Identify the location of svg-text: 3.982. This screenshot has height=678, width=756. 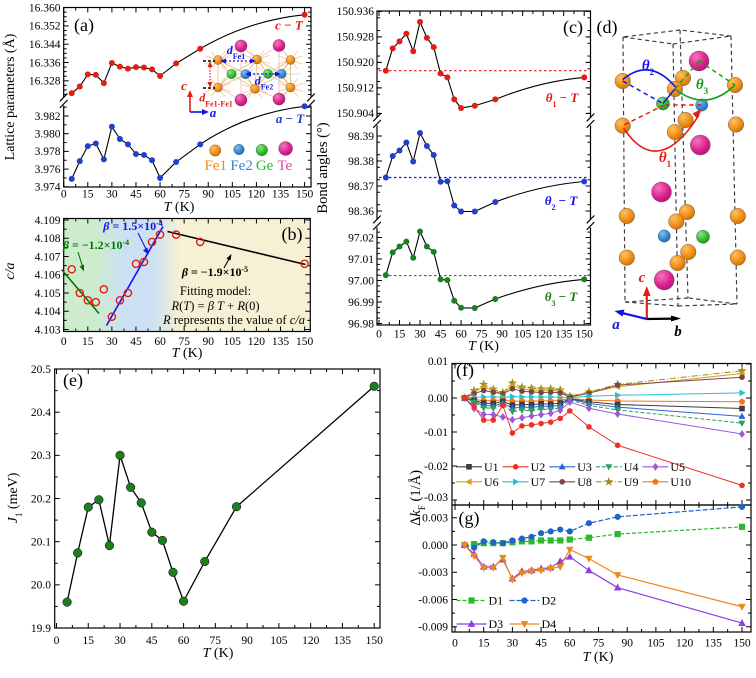
(48, 117).